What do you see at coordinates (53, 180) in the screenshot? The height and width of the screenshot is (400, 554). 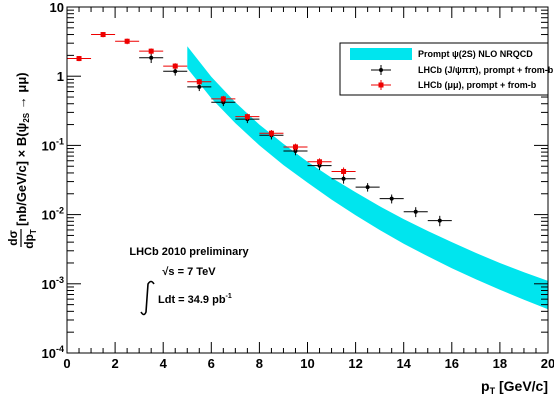 I see `y-tick-labels: 10⁻⁴ 10⁻³ 10⁻² 10⁻¹ 1 10` at bounding box center [53, 180].